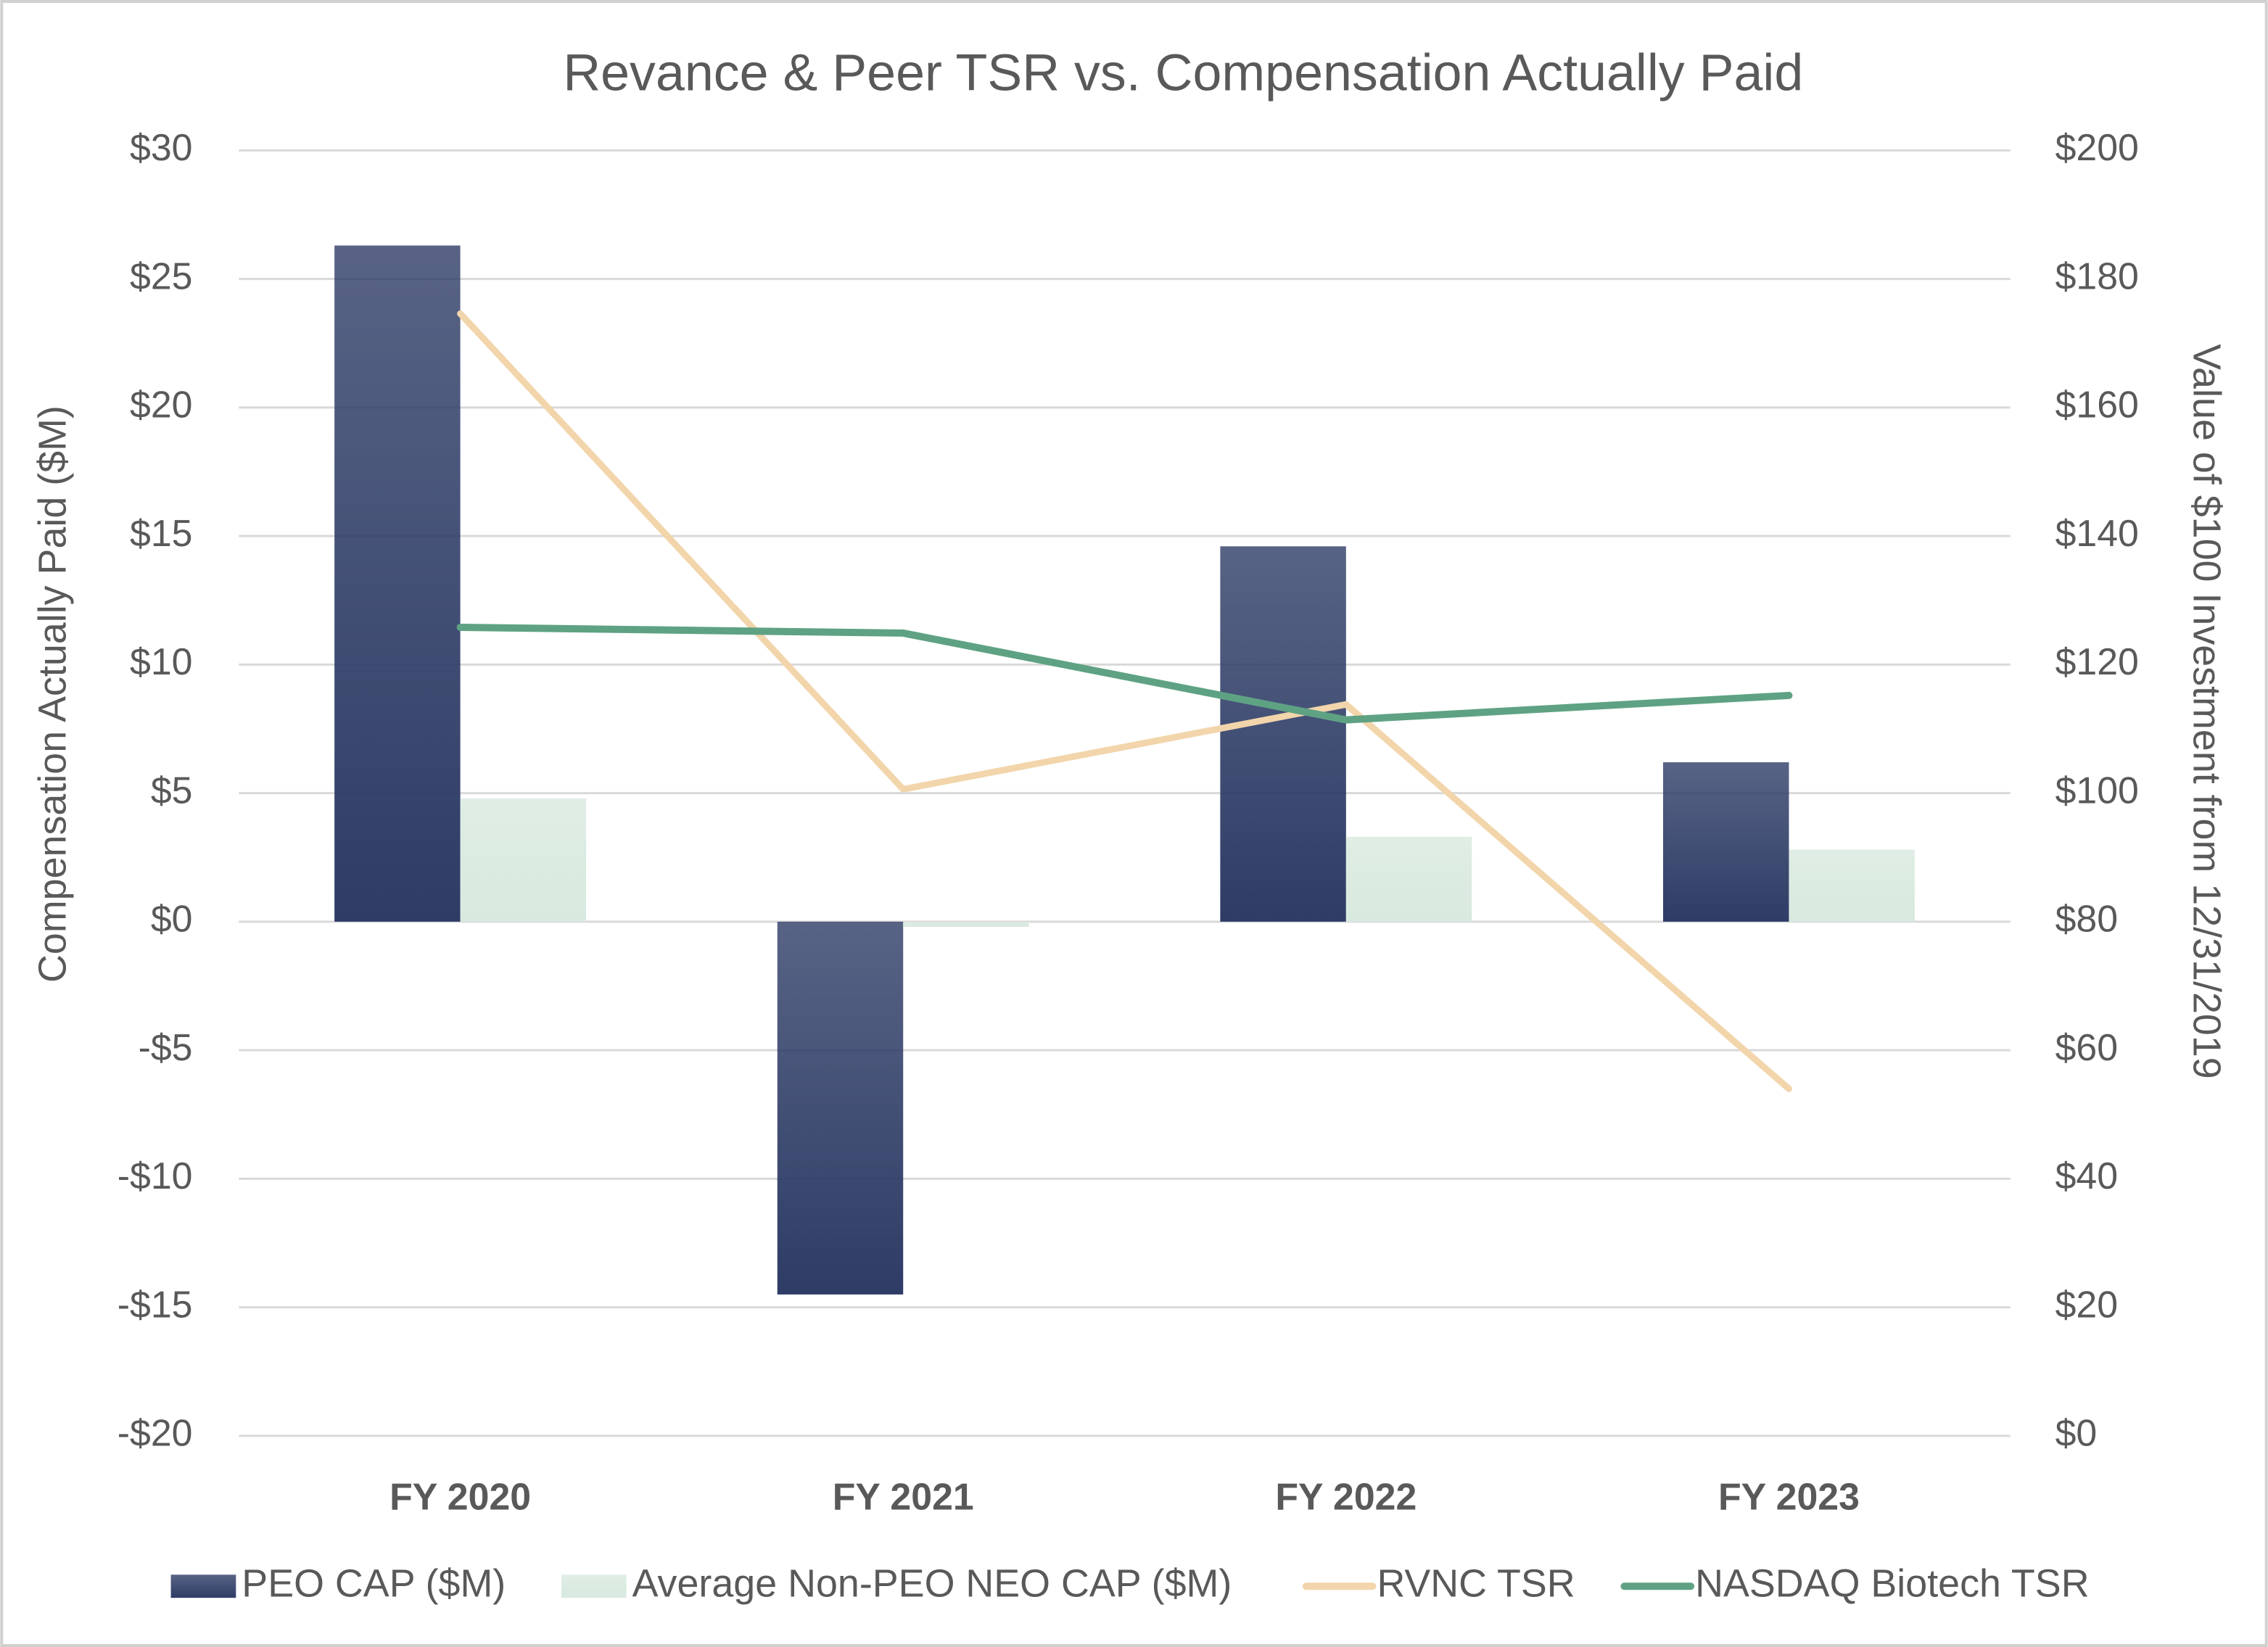 This screenshot has width=2268, height=1647. What do you see at coordinates (155, 1176) in the screenshot?
I see `y-tick-label: -$10` at bounding box center [155, 1176].